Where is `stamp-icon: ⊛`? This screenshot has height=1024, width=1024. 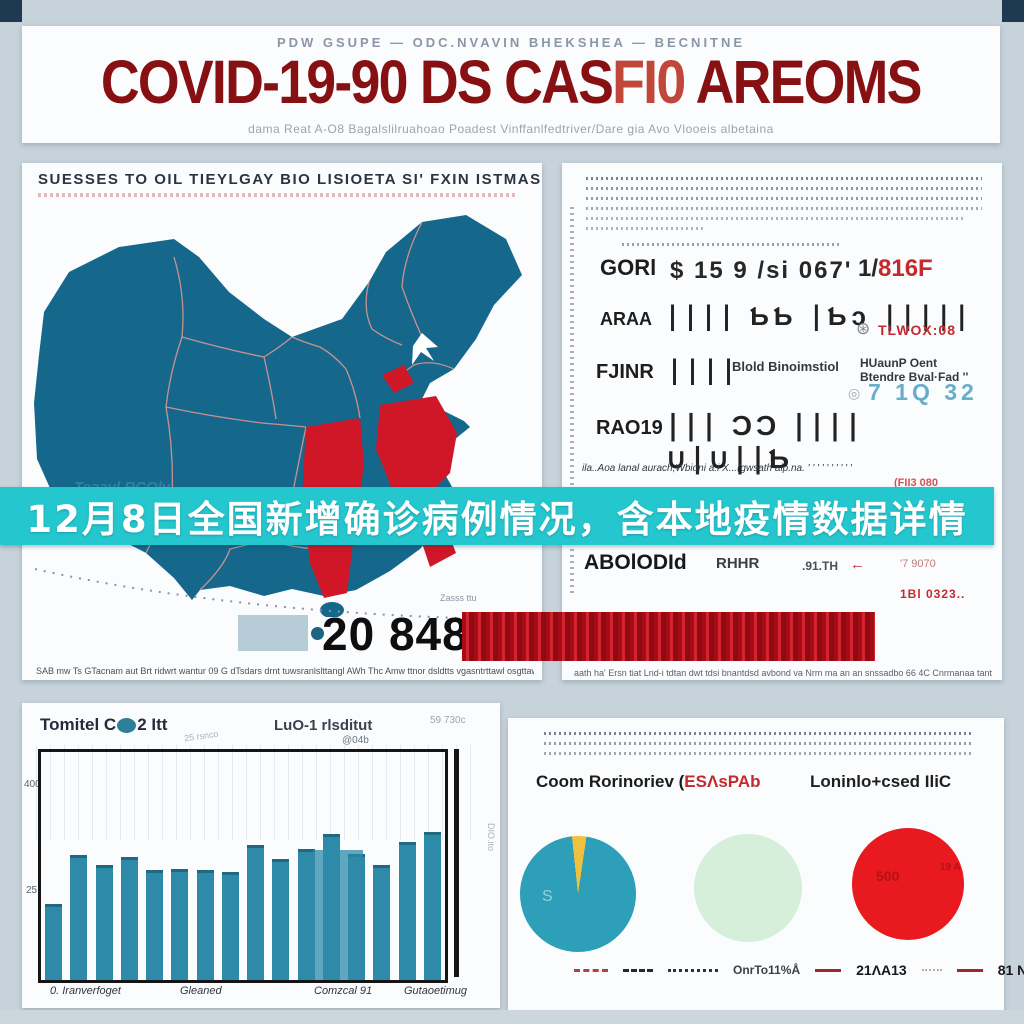 stamp-icon: ⊛ is located at coordinates (863, 328).